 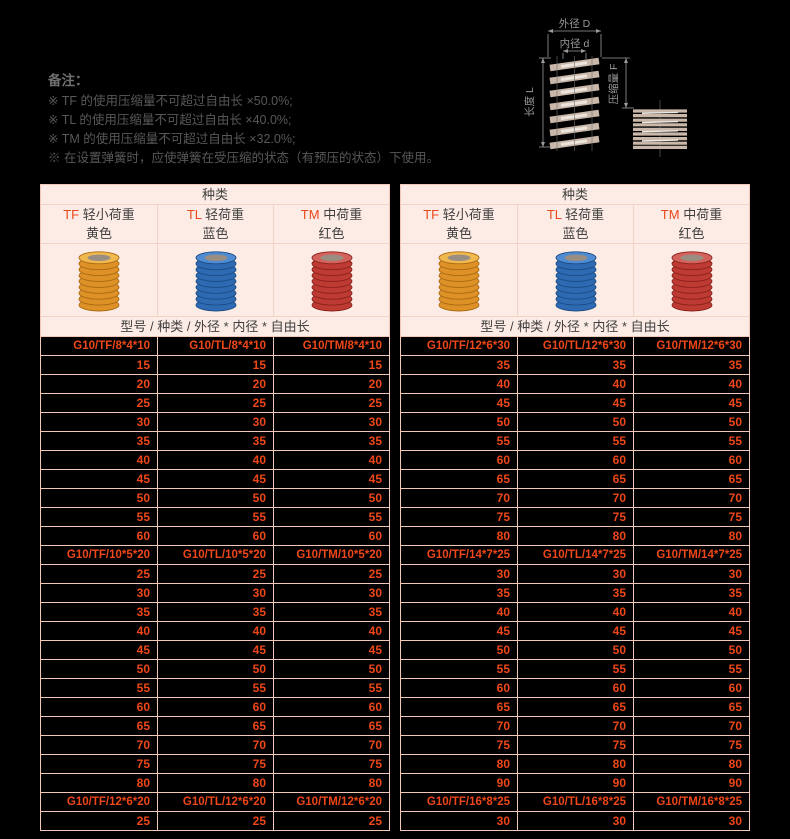 What do you see at coordinates (575, 195) in the screenshot?
I see `type-header: 种类` at bounding box center [575, 195].